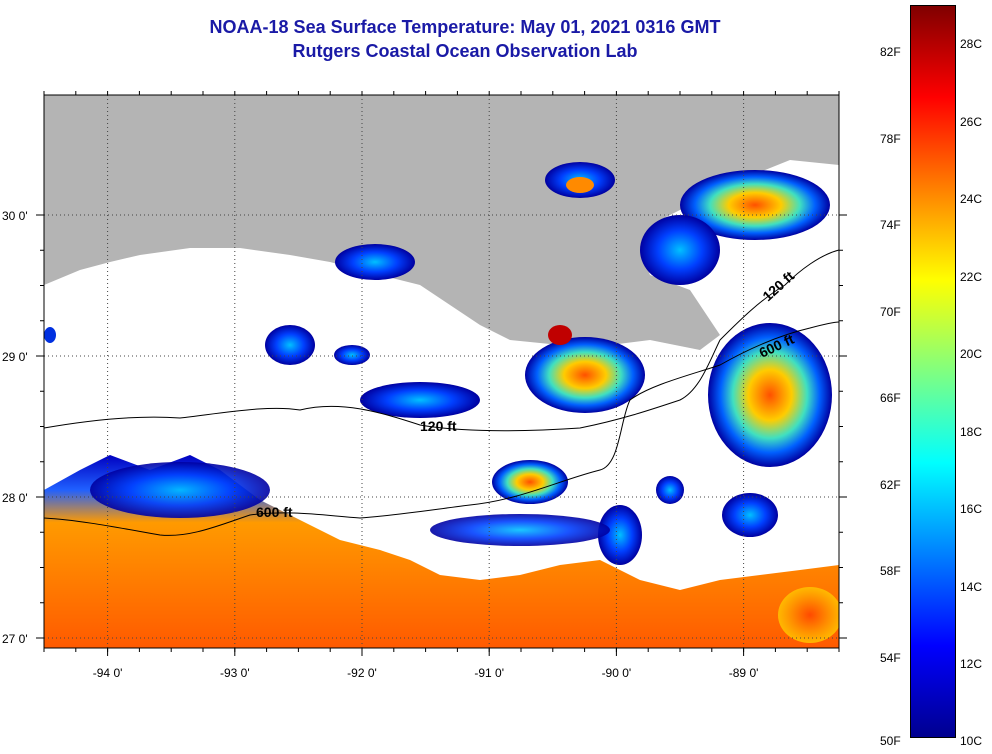 The height and width of the screenshot is (754, 992). I want to click on lon-tick-label: -91 0', so click(489, 673).